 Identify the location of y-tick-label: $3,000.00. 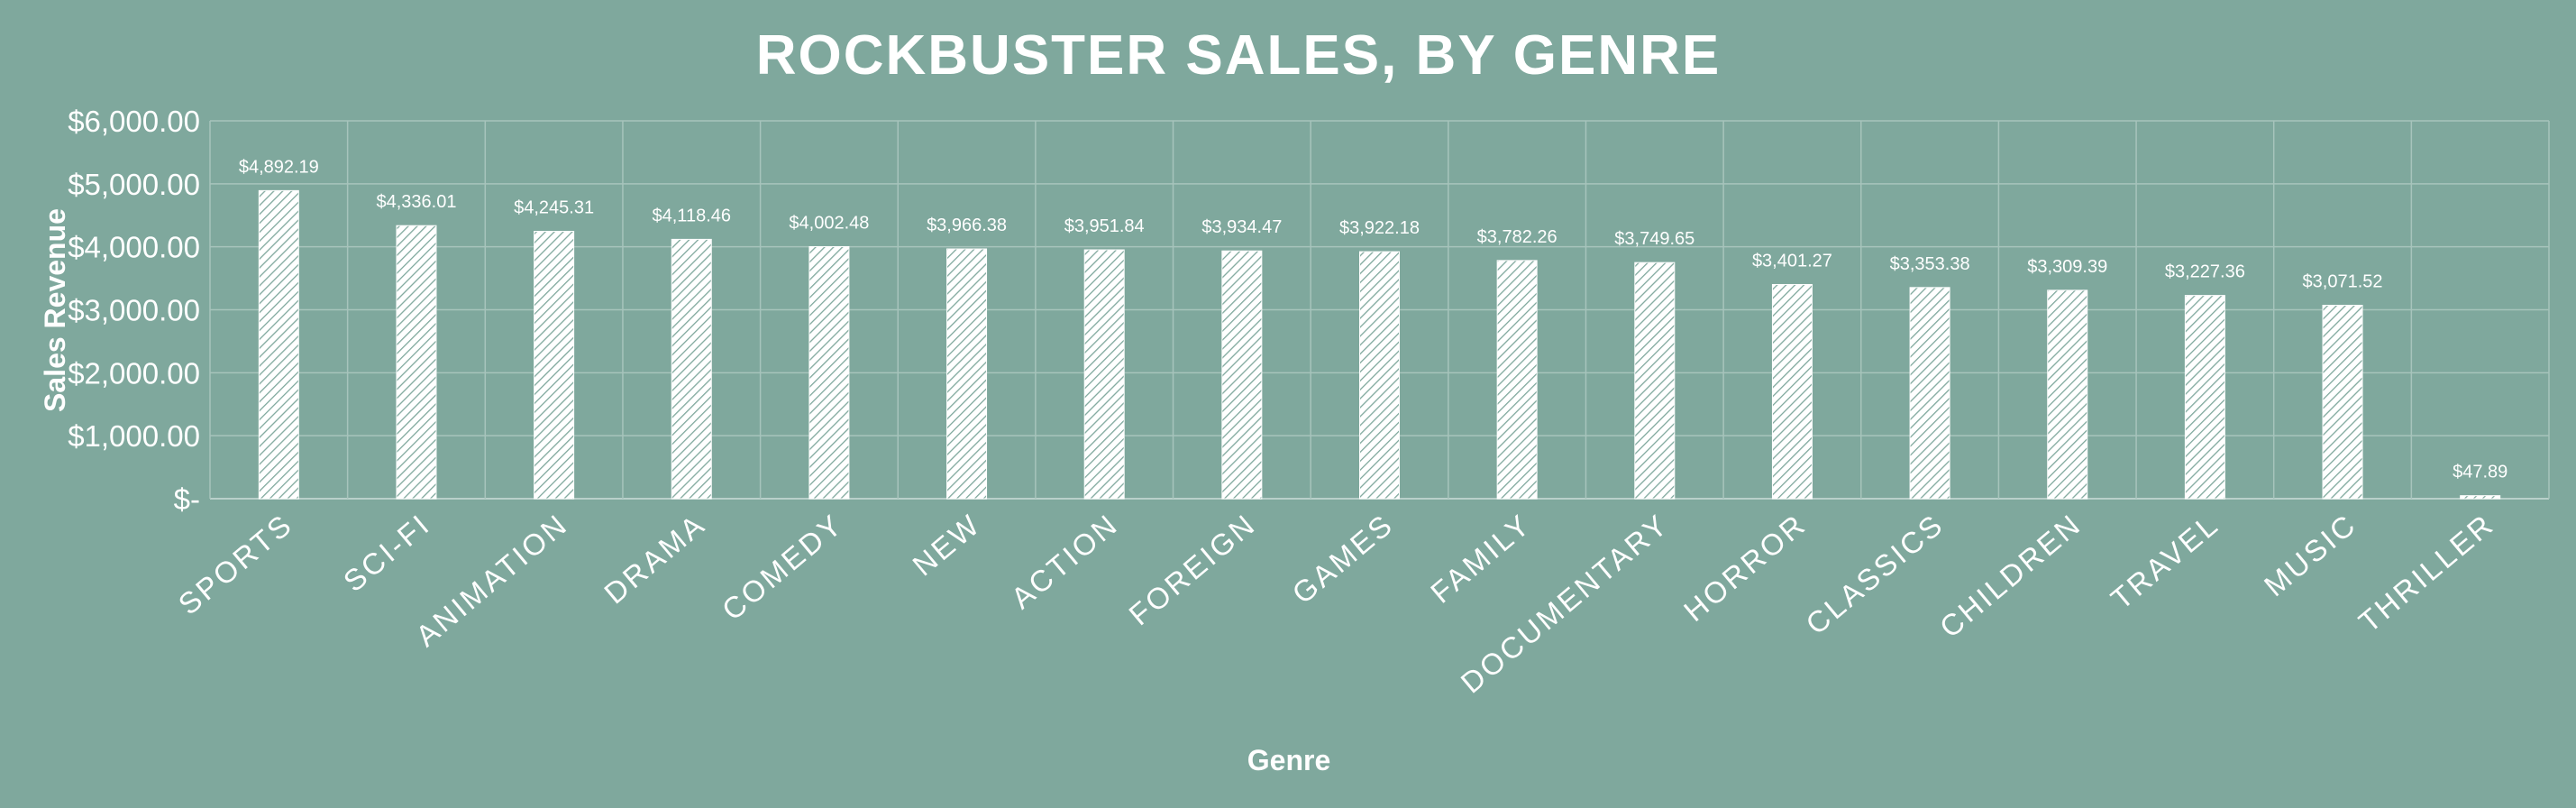
(134, 311).